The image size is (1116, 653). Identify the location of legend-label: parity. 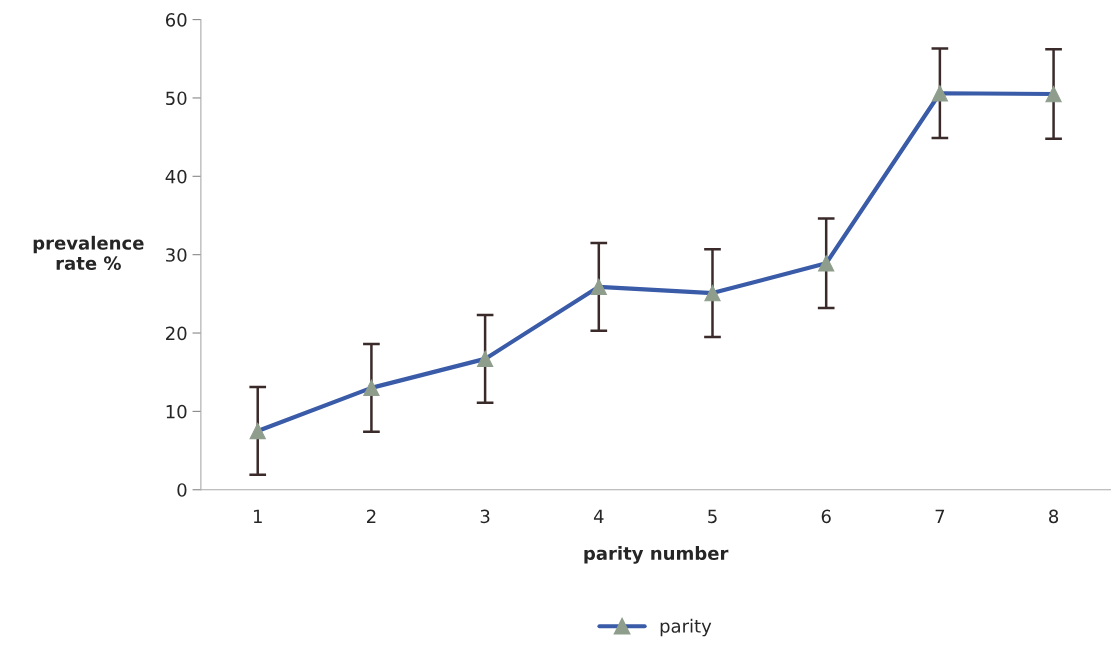
(686, 627).